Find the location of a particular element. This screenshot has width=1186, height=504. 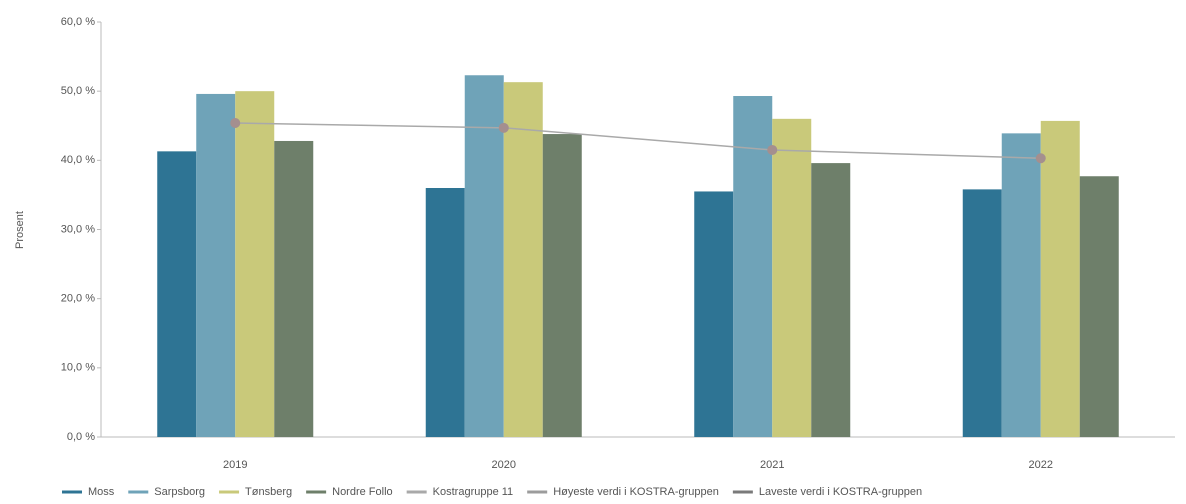

y-tick-label: 60,0 % is located at coordinates (78, 22).